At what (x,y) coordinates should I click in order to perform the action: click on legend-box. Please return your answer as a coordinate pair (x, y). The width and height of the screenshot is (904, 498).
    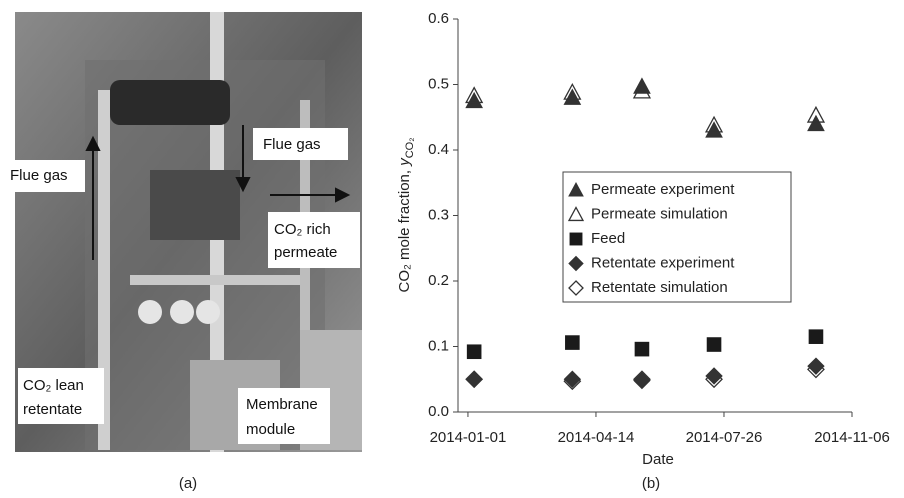
    Looking at the image, I should click on (677, 237).